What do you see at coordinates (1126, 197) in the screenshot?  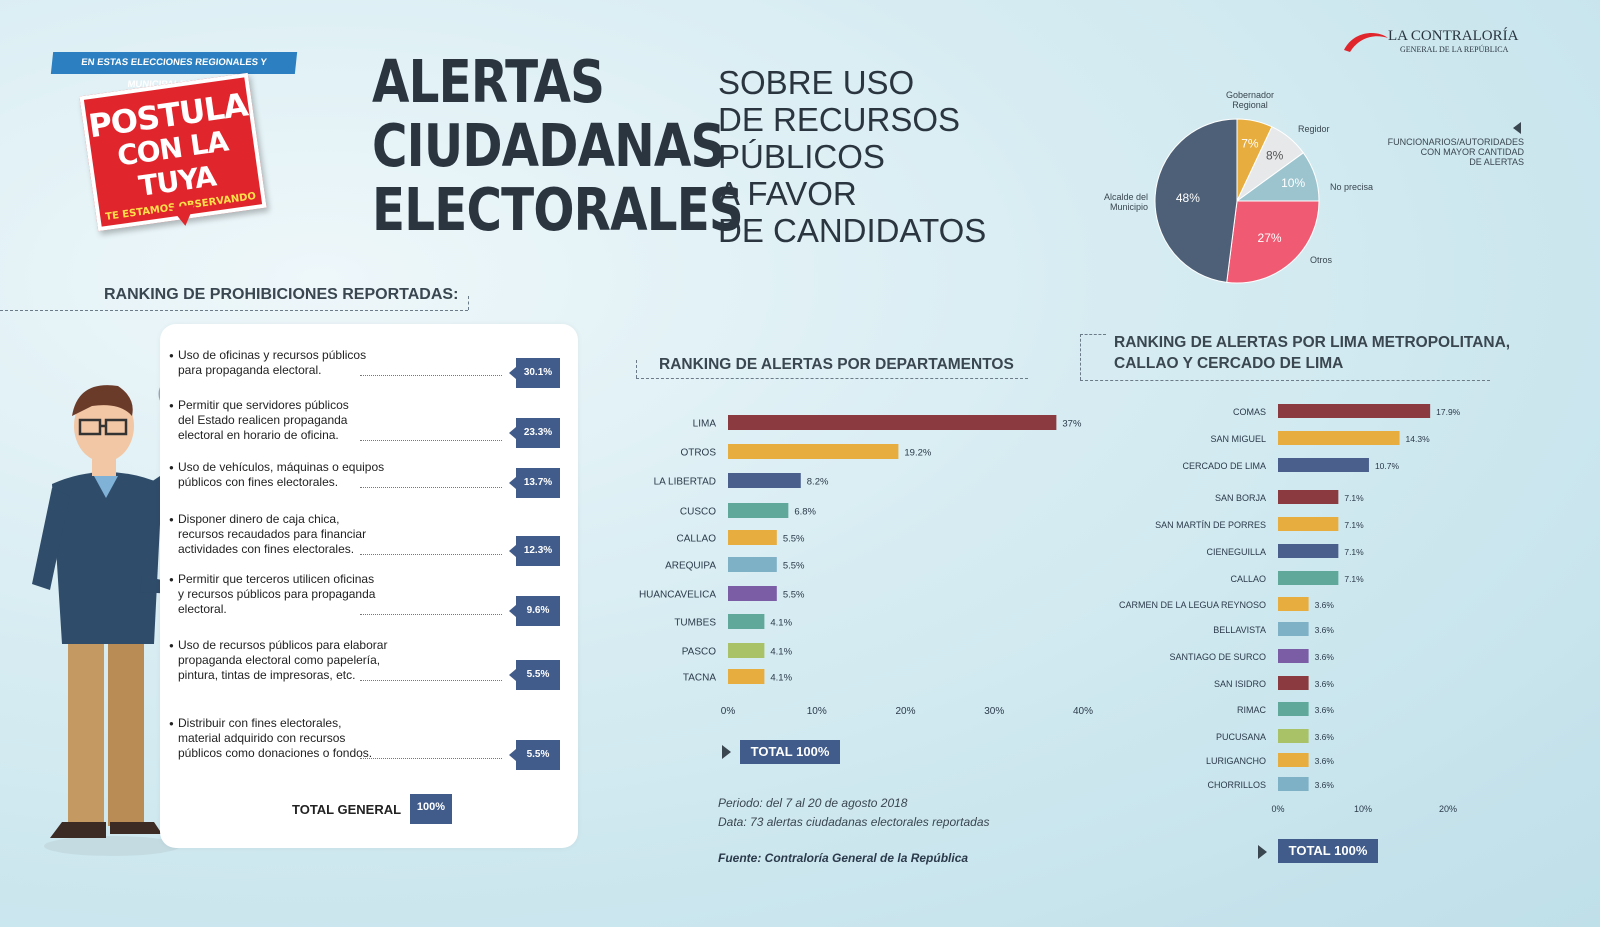 I see `pie-category-label: Alcalde del` at bounding box center [1126, 197].